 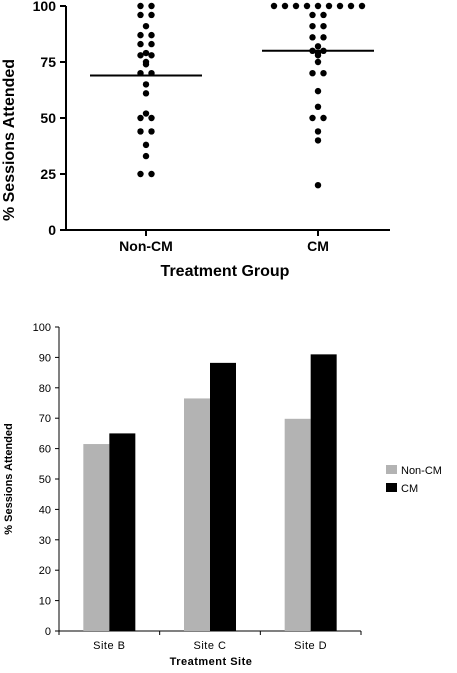 What do you see at coordinates (45, 7) in the screenshot?
I see `dot-plot-y-tick-label: 100` at bounding box center [45, 7].